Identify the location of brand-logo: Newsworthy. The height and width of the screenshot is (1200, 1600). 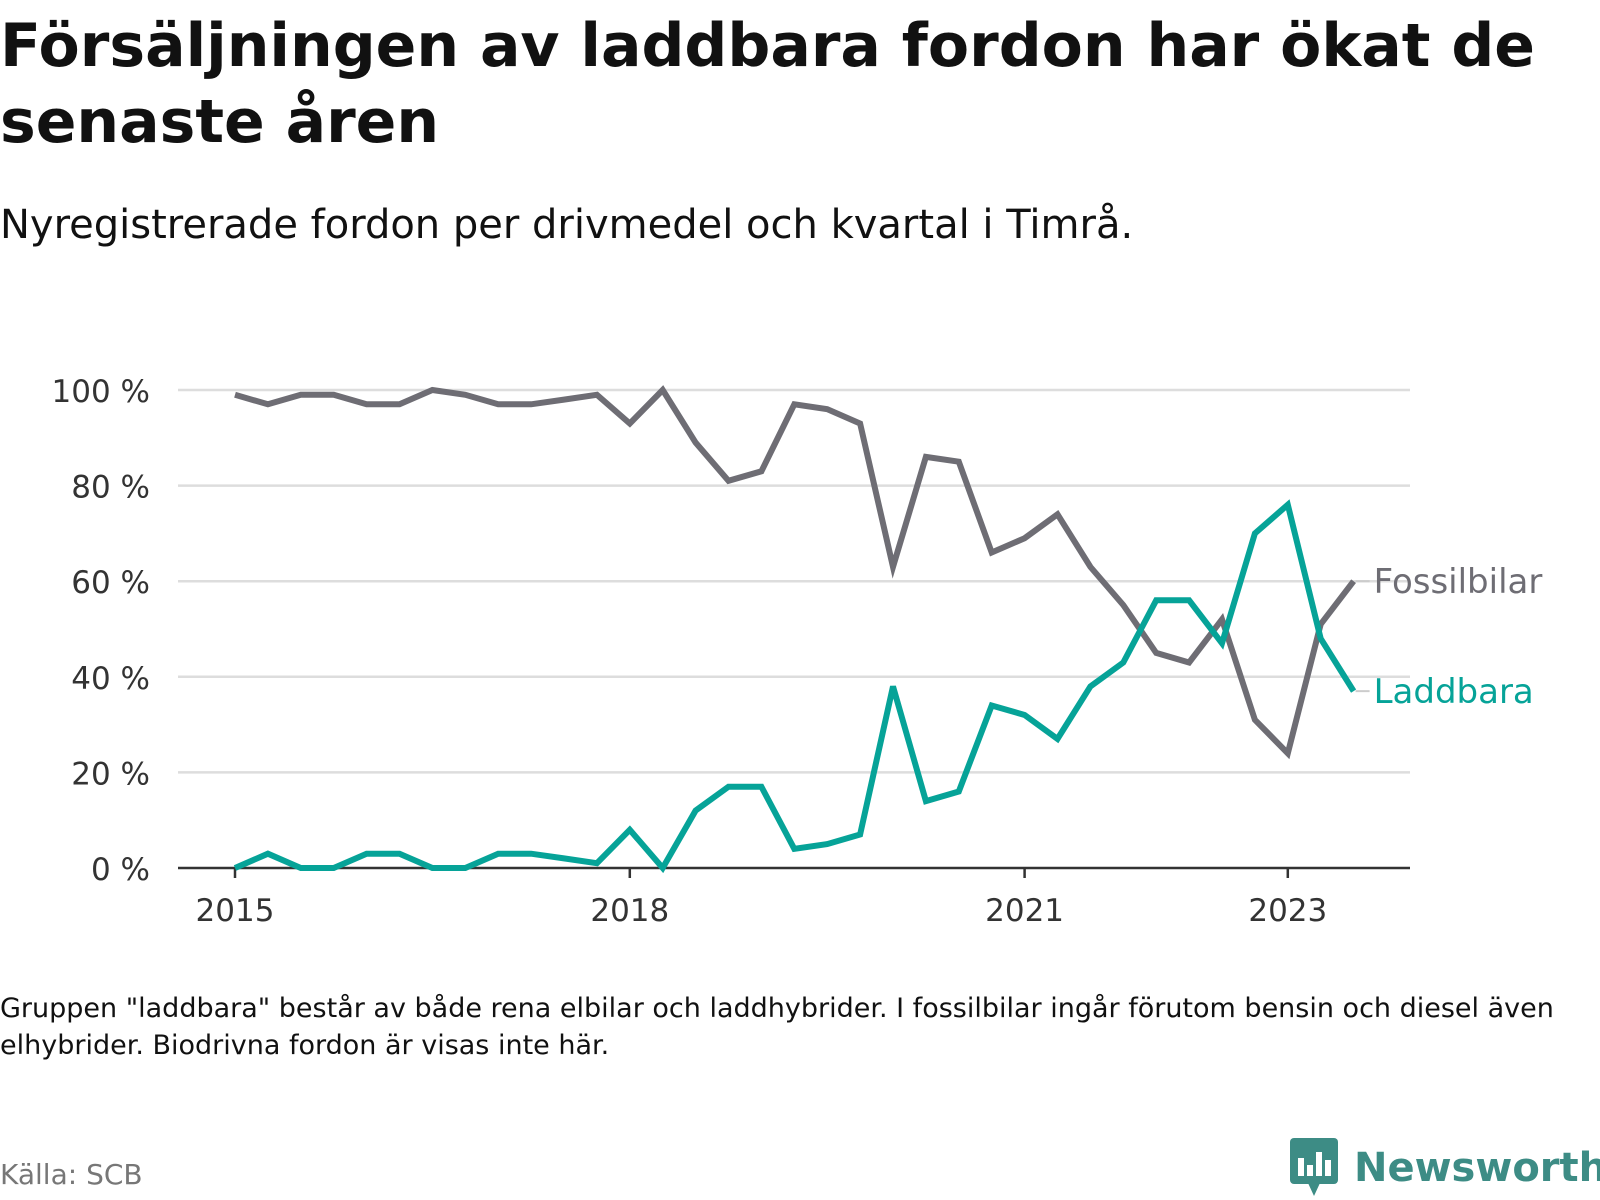
(1445, 1168).